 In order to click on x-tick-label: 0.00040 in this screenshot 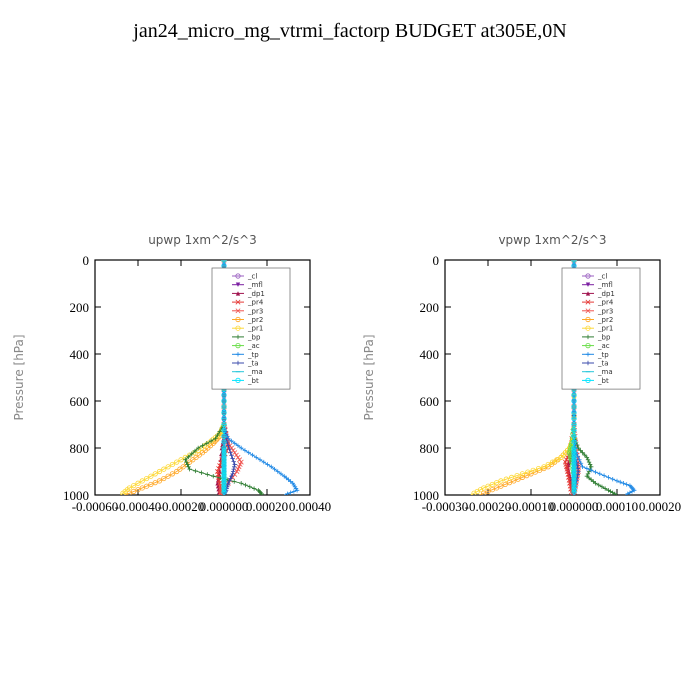, I will do `click(310, 506)`.